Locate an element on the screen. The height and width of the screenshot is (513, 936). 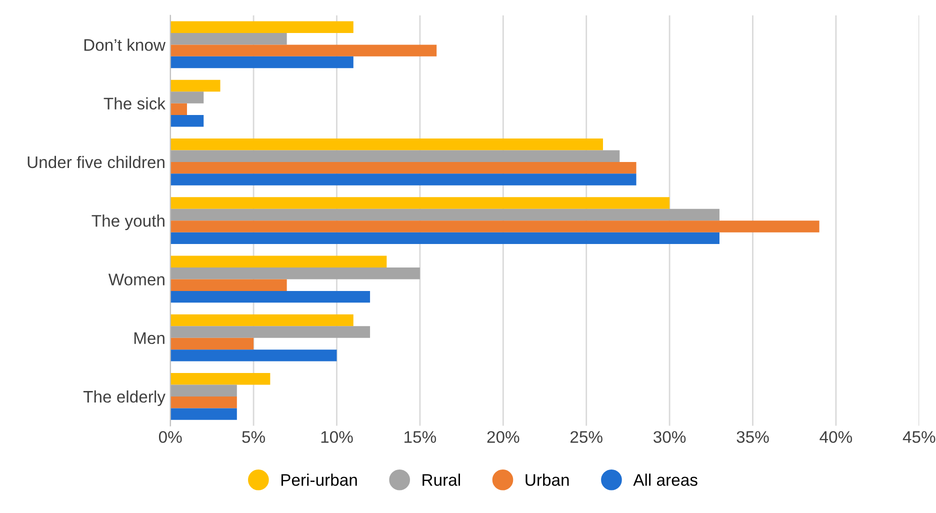
y-tick-label: Women is located at coordinates (136, 280).